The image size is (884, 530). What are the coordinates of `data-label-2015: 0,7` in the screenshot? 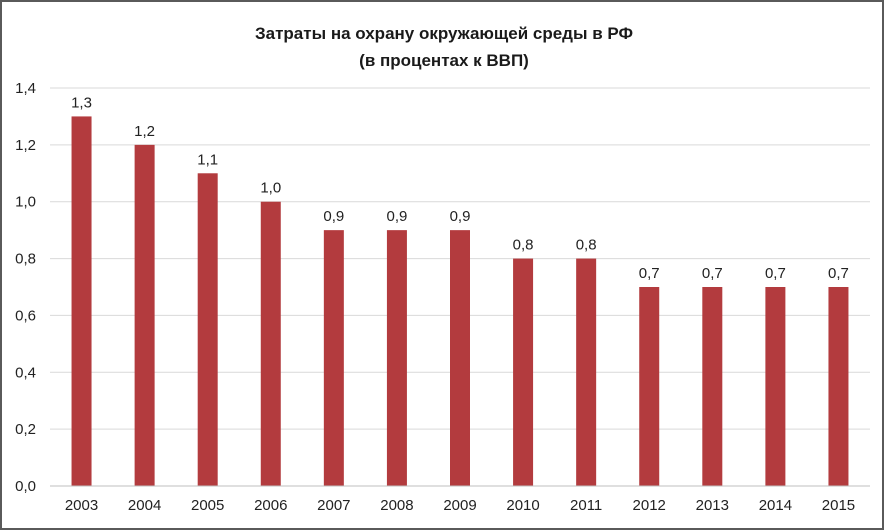 It's located at (838, 273).